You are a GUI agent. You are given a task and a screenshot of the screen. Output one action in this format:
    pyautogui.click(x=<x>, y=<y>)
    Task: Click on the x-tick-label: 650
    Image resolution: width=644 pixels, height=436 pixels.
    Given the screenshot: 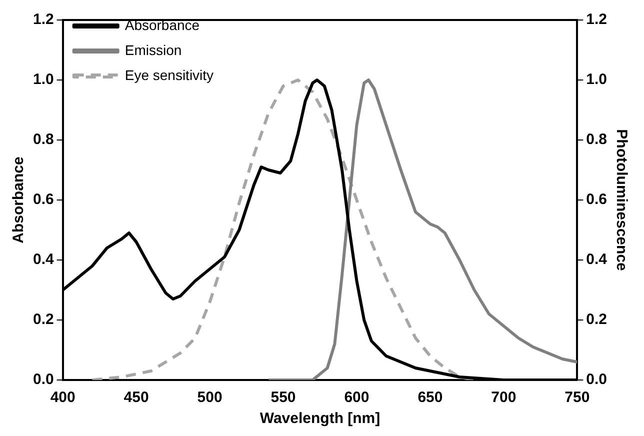 What is the action you would take?
    pyautogui.click(x=430, y=397)
    